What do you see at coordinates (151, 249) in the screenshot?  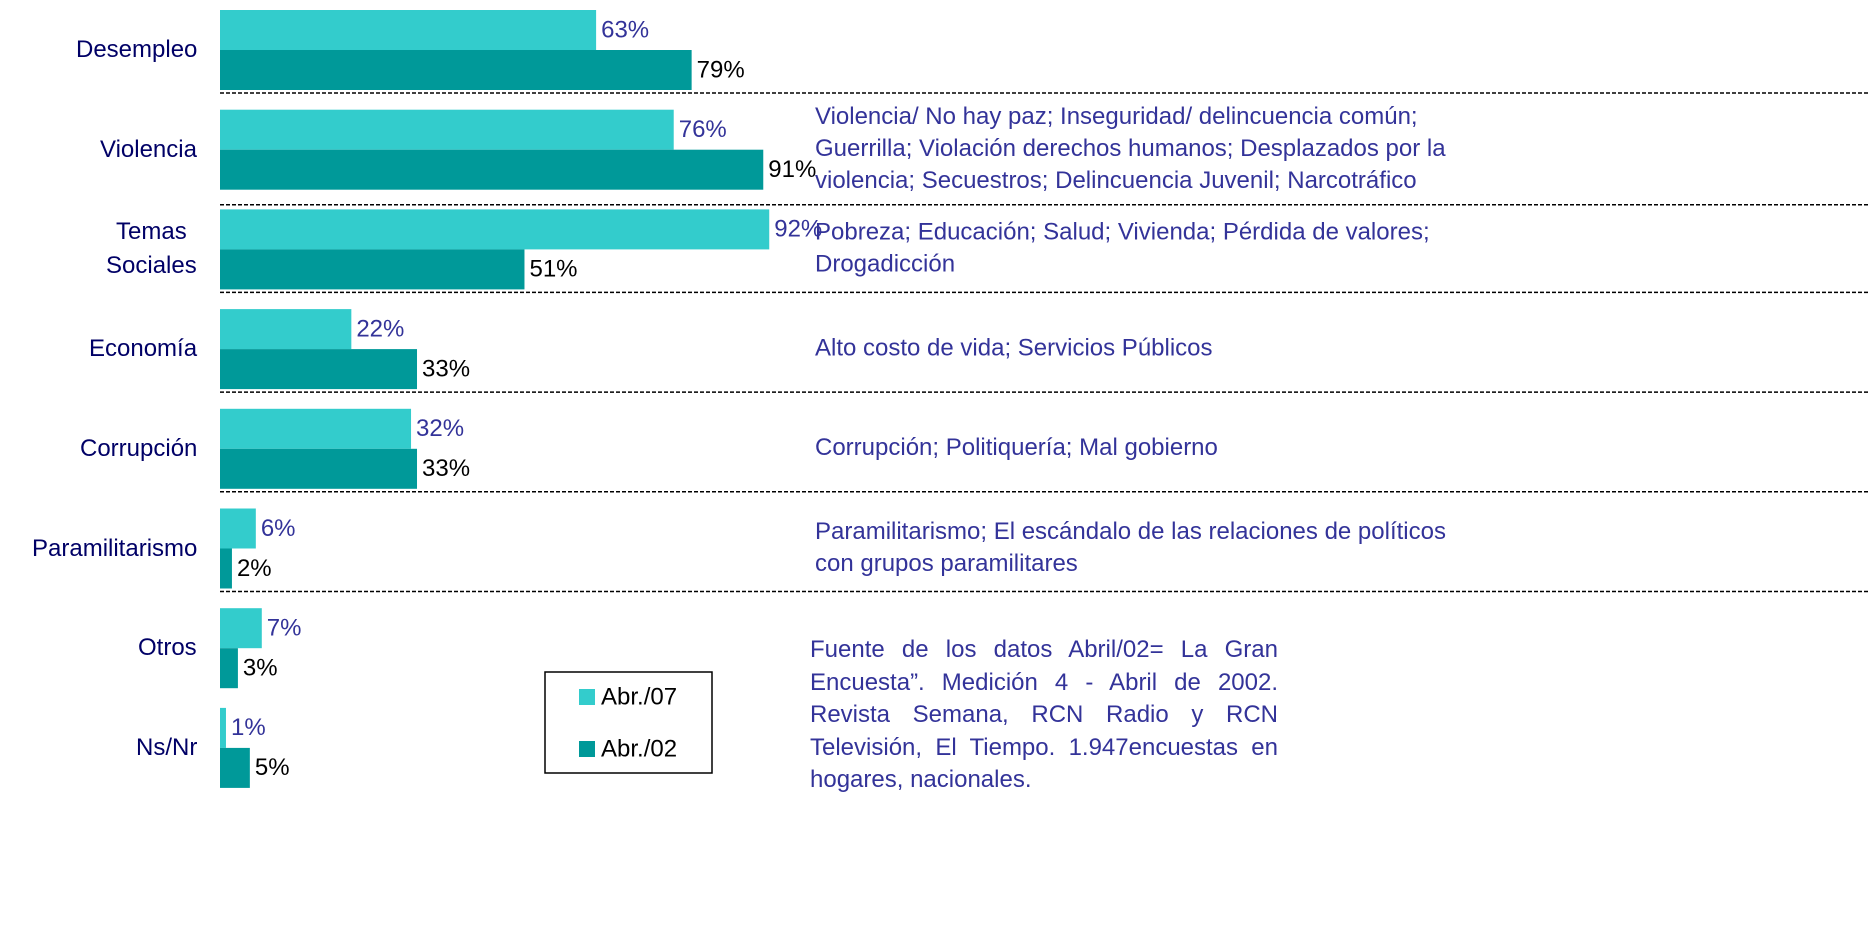 I see `category-label: Temas Sociales` at bounding box center [151, 249].